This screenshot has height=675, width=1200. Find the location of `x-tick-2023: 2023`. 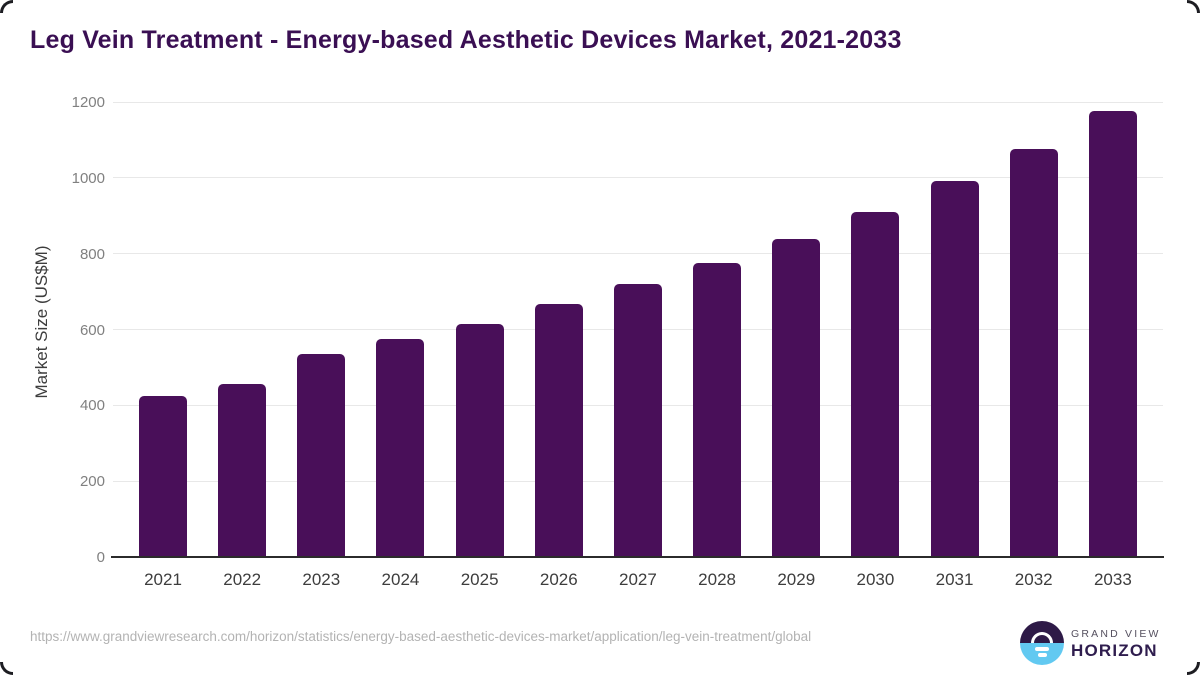

x-tick-2023: 2023 is located at coordinates (321, 579).